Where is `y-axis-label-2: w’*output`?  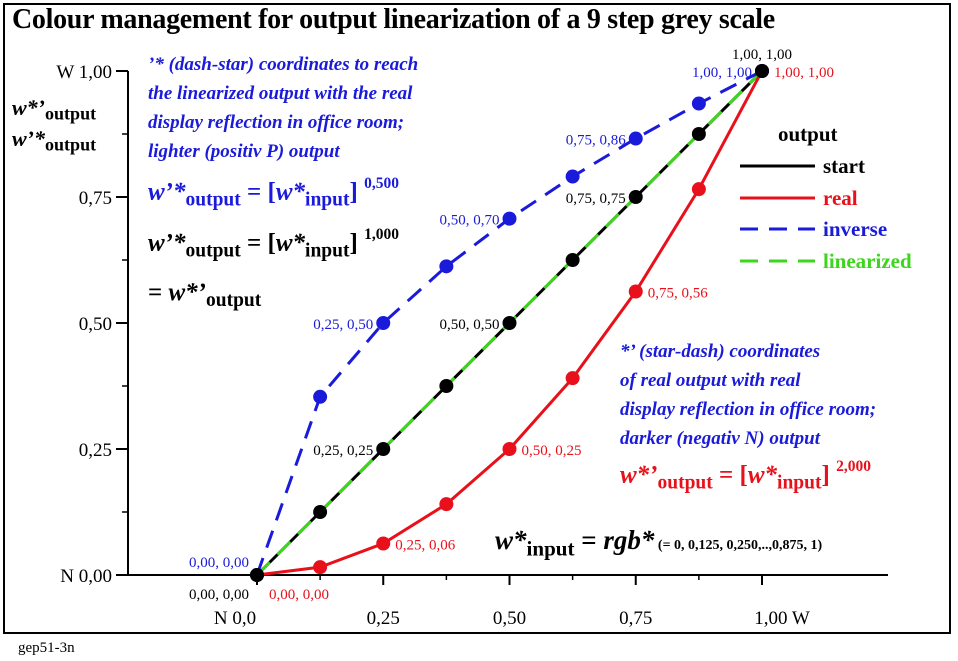 y-axis-label-2: w’*output is located at coordinates (54, 140).